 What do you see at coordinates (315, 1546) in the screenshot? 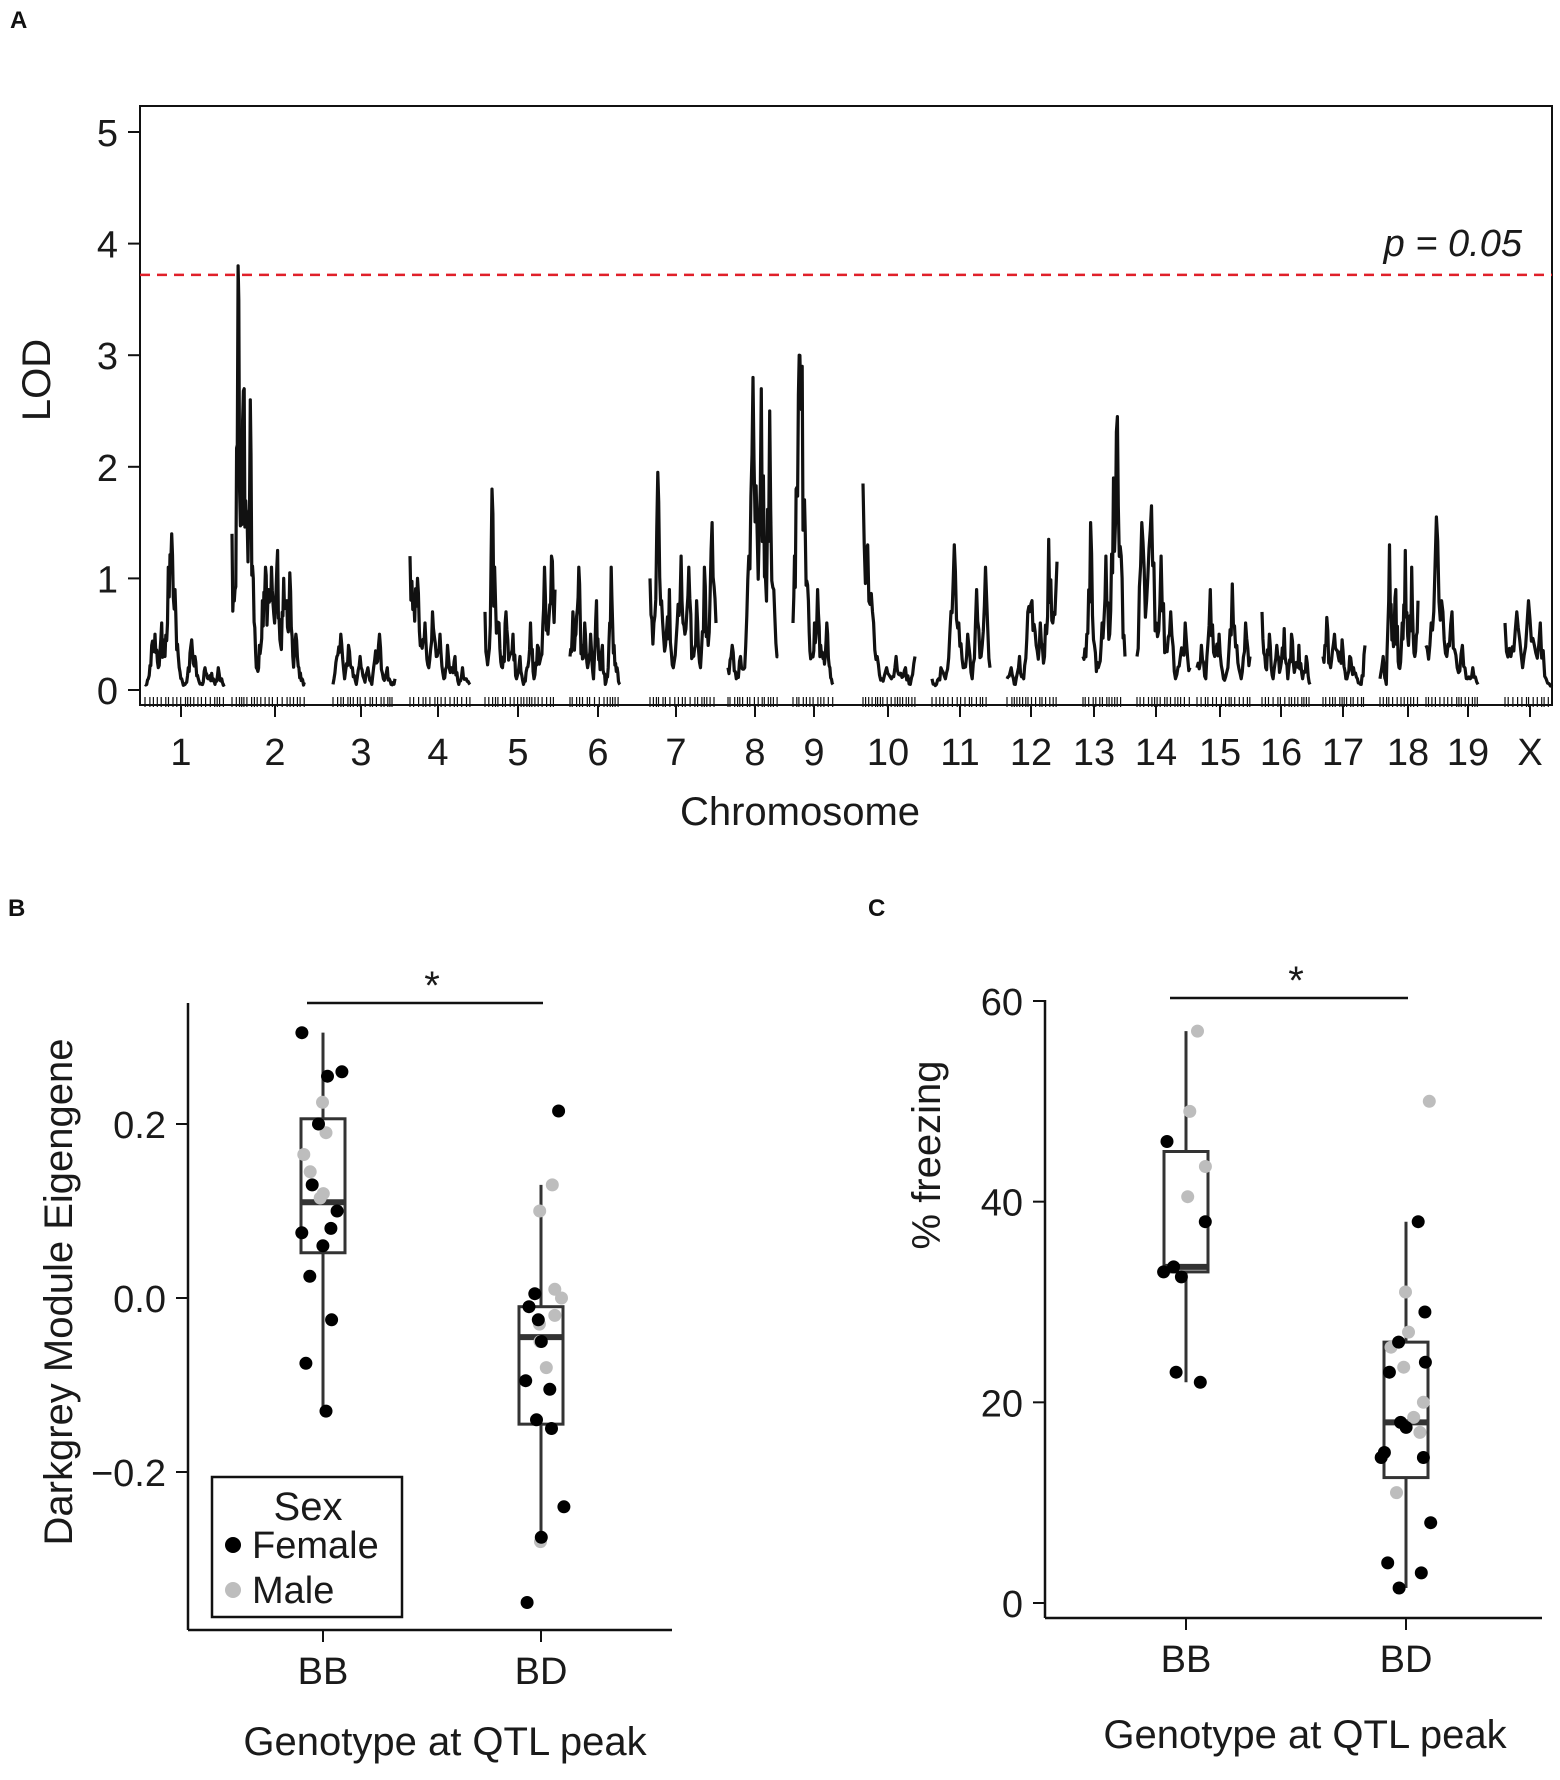
I see `legend-female-label: Female` at bounding box center [315, 1546].